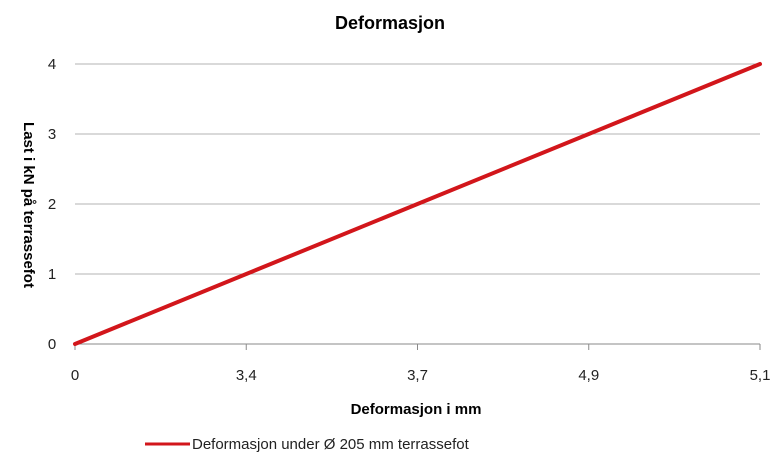  What do you see at coordinates (52, 274) in the screenshot?
I see `y-tick-label: 1` at bounding box center [52, 274].